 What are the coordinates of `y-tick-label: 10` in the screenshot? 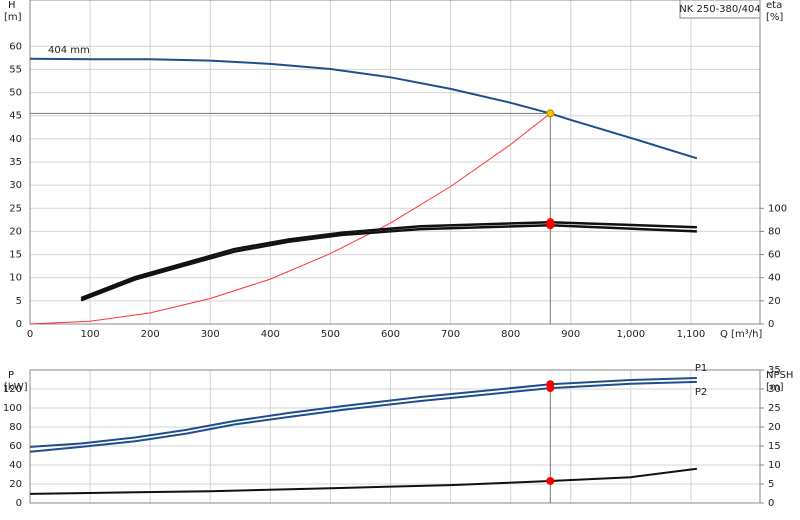 It's located at (15, 278).